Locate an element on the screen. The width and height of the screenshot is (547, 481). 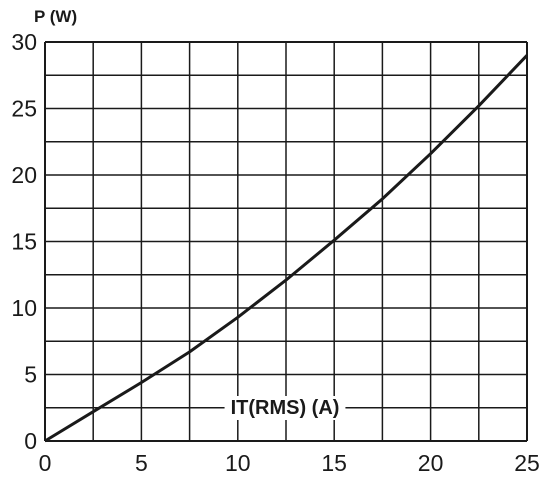
x-tick-label: 20 is located at coordinates (431, 463).